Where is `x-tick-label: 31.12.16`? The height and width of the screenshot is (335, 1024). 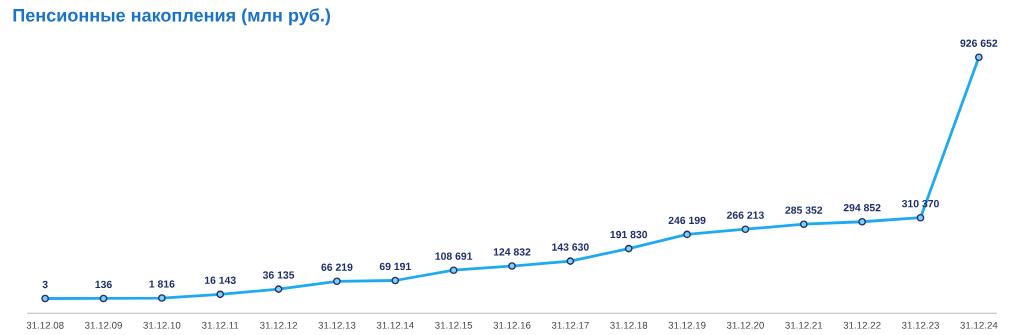
x-tick-label: 31.12.16 is located at coordinates (512, 325).